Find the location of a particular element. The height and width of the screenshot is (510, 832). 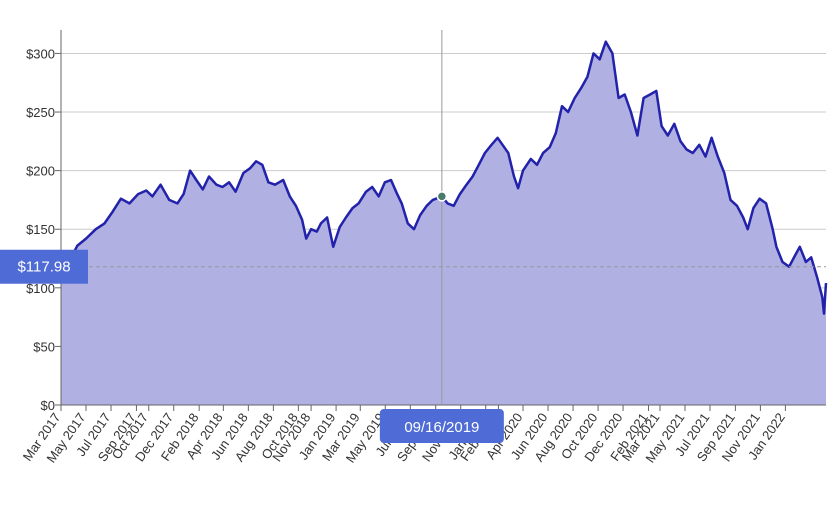

y-value-badge-bg is located at coordinates (44, 266).